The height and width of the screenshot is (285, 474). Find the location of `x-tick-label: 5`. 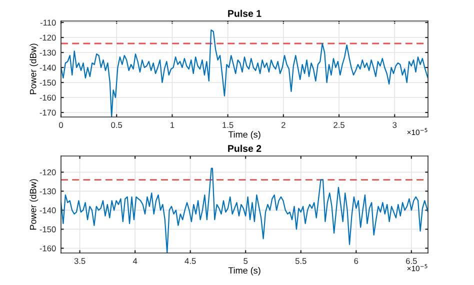

x-tick-label: 5 is located at coordinates (246, 261).